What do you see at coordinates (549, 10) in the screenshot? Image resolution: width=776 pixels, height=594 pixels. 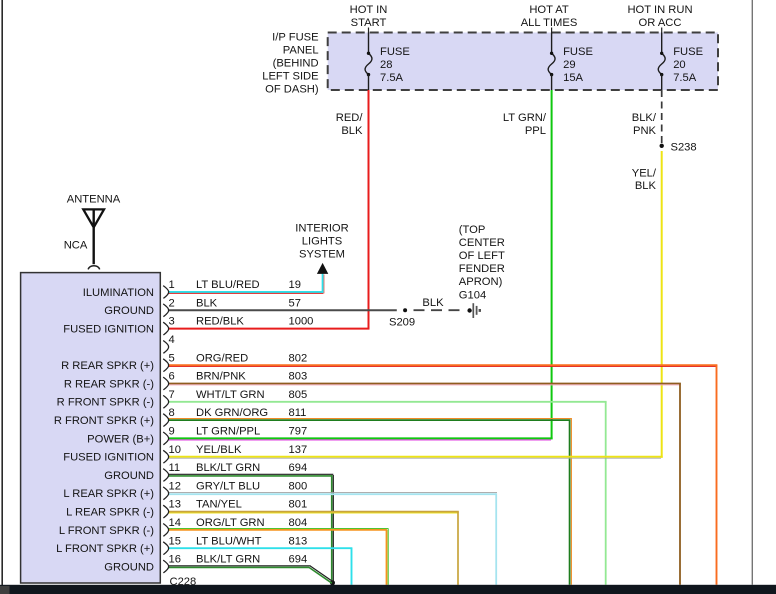 I see `svg-text: HOT AT` at bounding box center [549, 10].